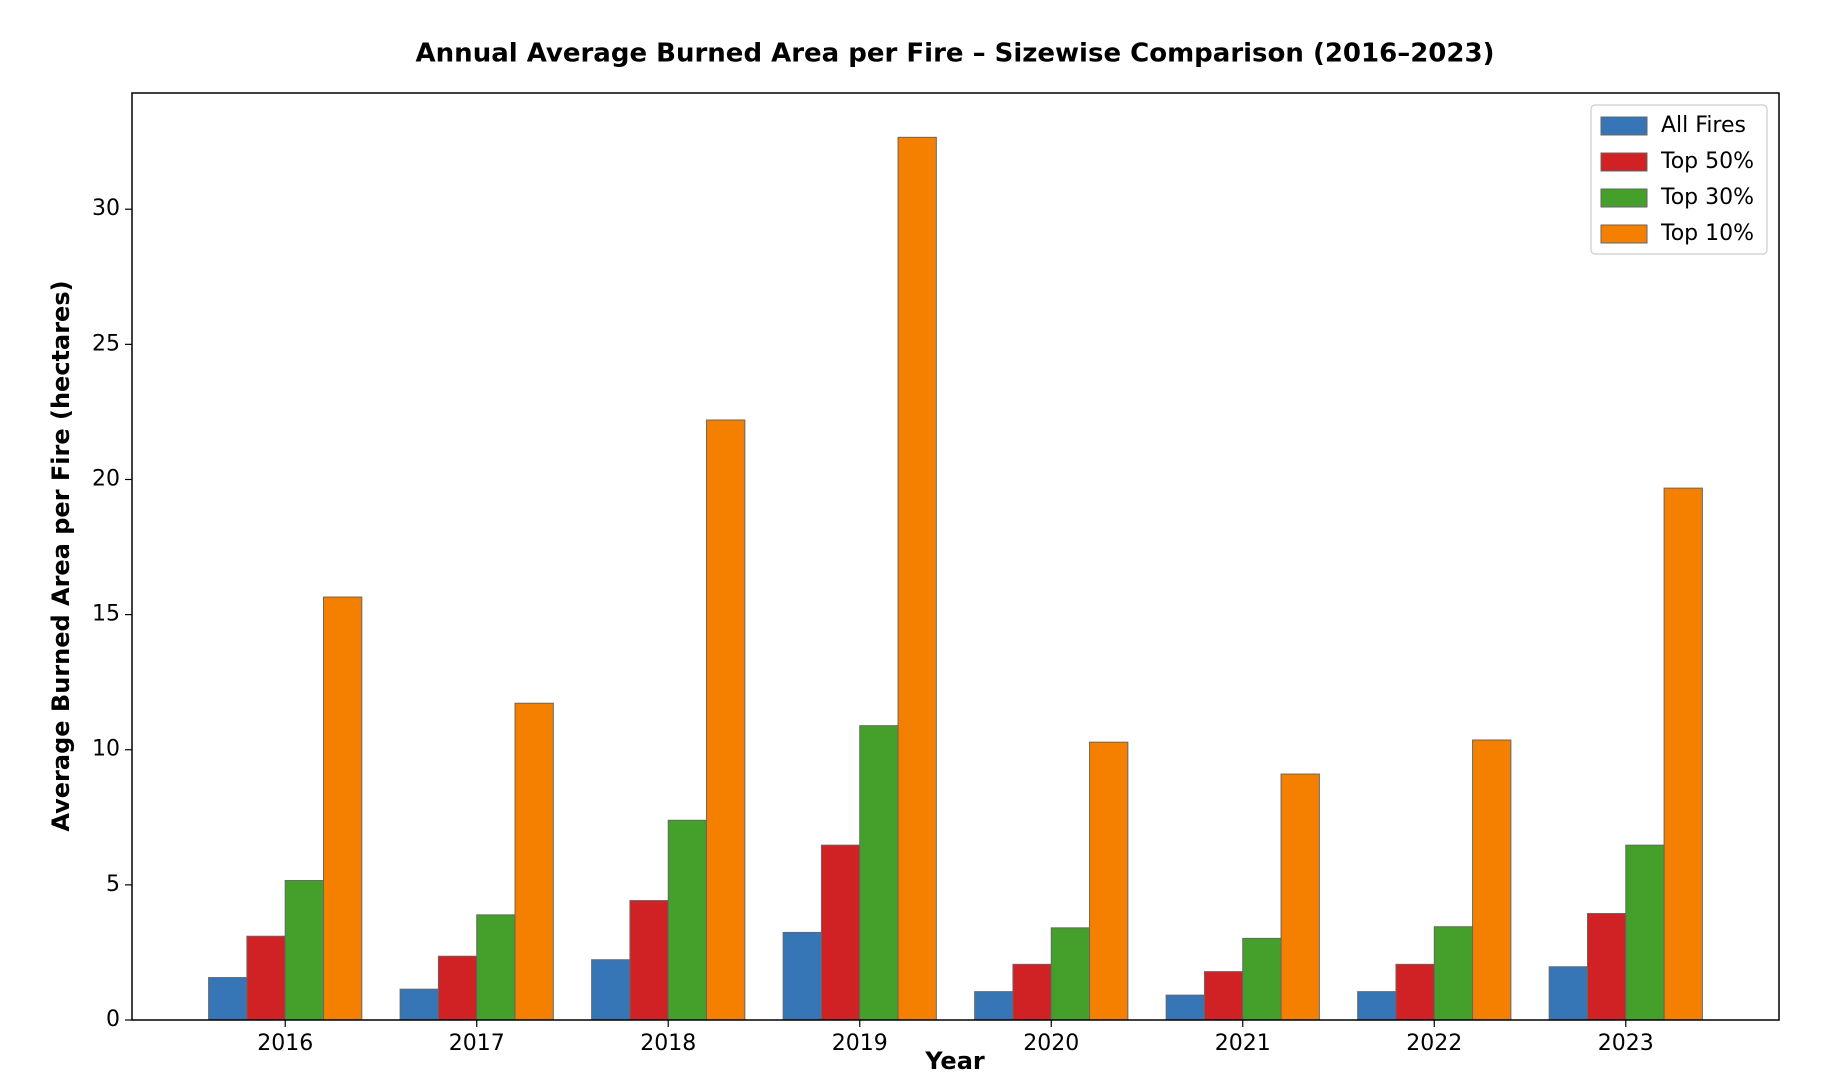 This screenshot has width=1832, height=1074. What do you see at coordinates (106, 208) in the screenshot?
I see `y-tick-label: 30` at bounding box center [106, 208].